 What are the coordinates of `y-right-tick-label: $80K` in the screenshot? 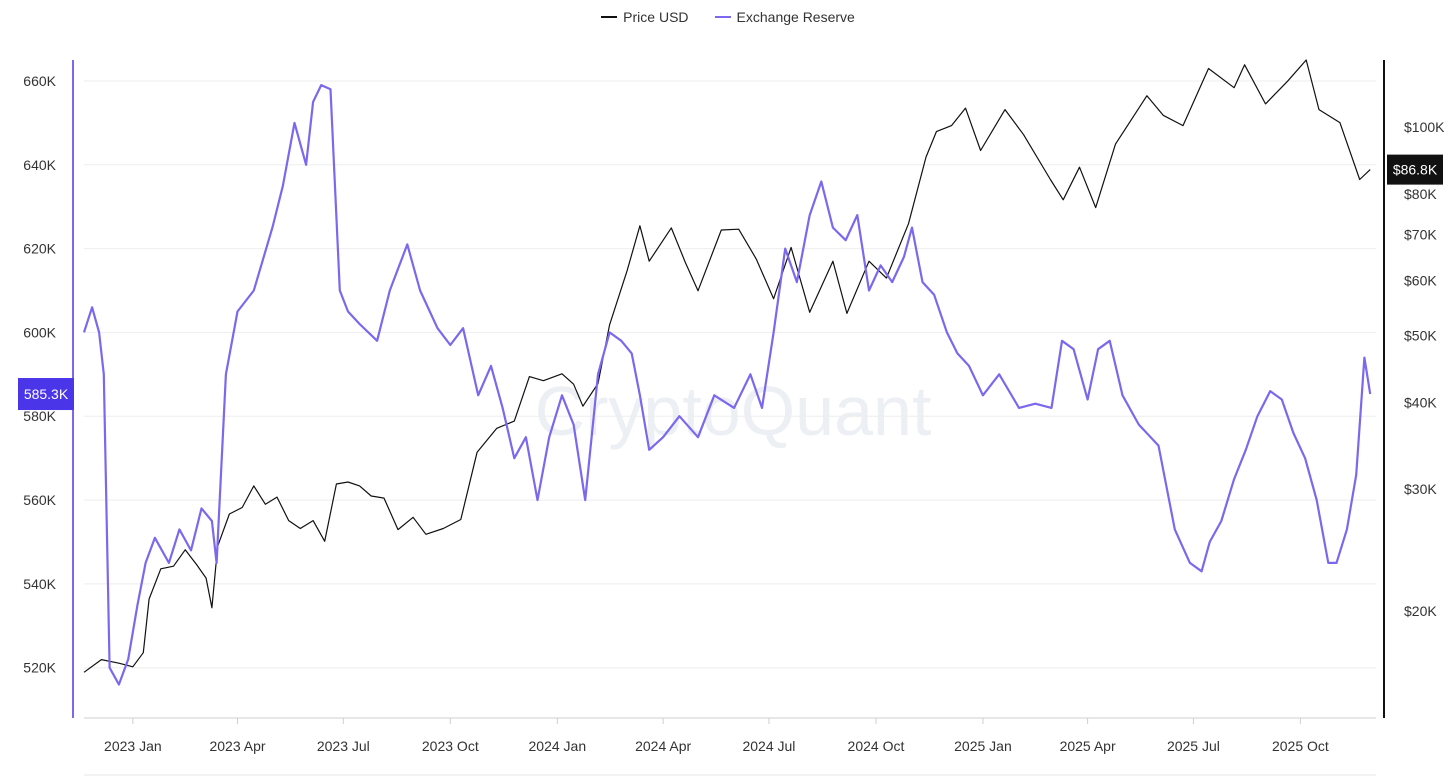 It's located at (1420, 194).